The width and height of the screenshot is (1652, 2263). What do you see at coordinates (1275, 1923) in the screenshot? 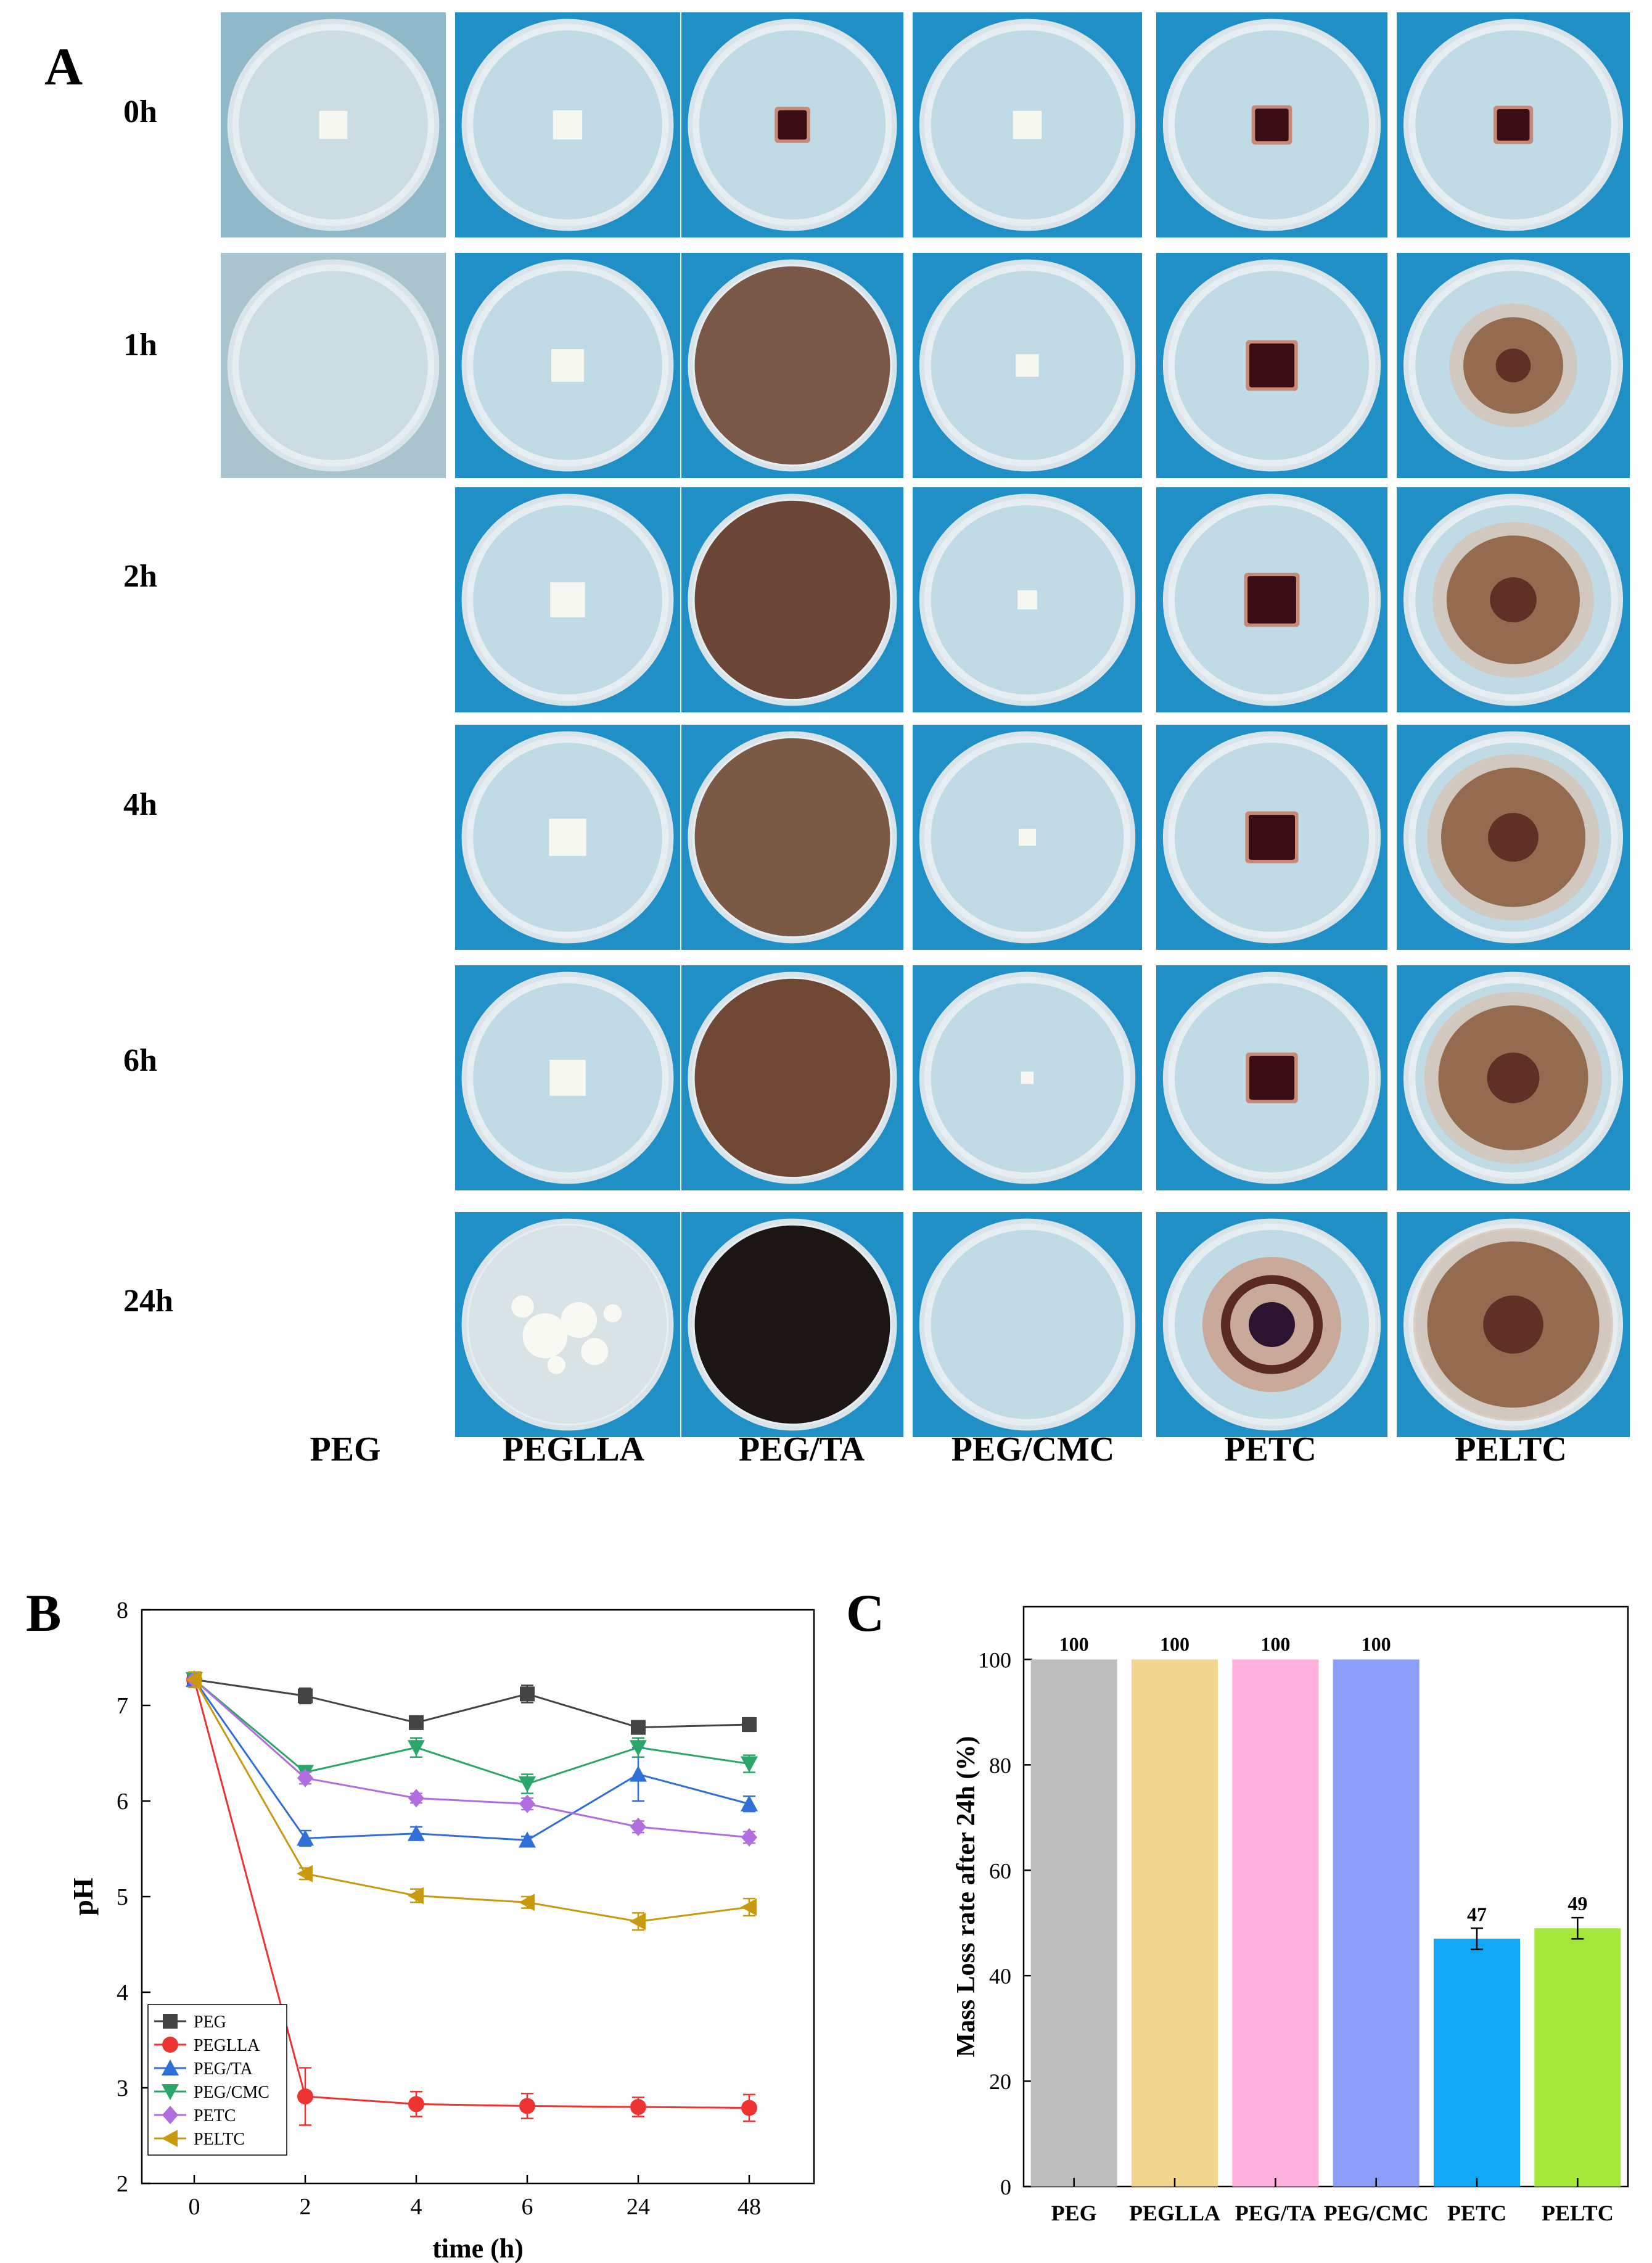
I see `bar-peg-ta` at bounding box center [1275, 1923].